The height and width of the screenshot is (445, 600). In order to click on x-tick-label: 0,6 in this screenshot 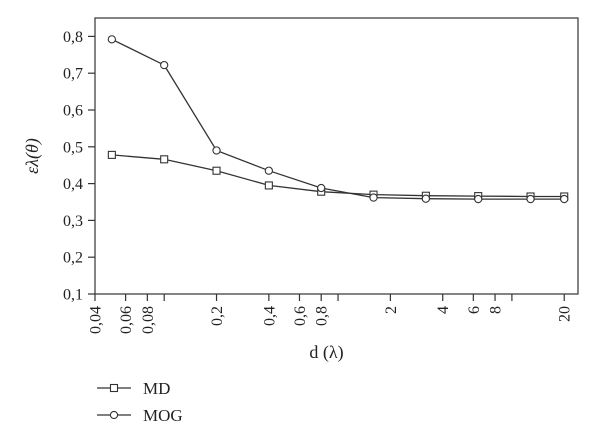, I will do `click(300, 316)`.